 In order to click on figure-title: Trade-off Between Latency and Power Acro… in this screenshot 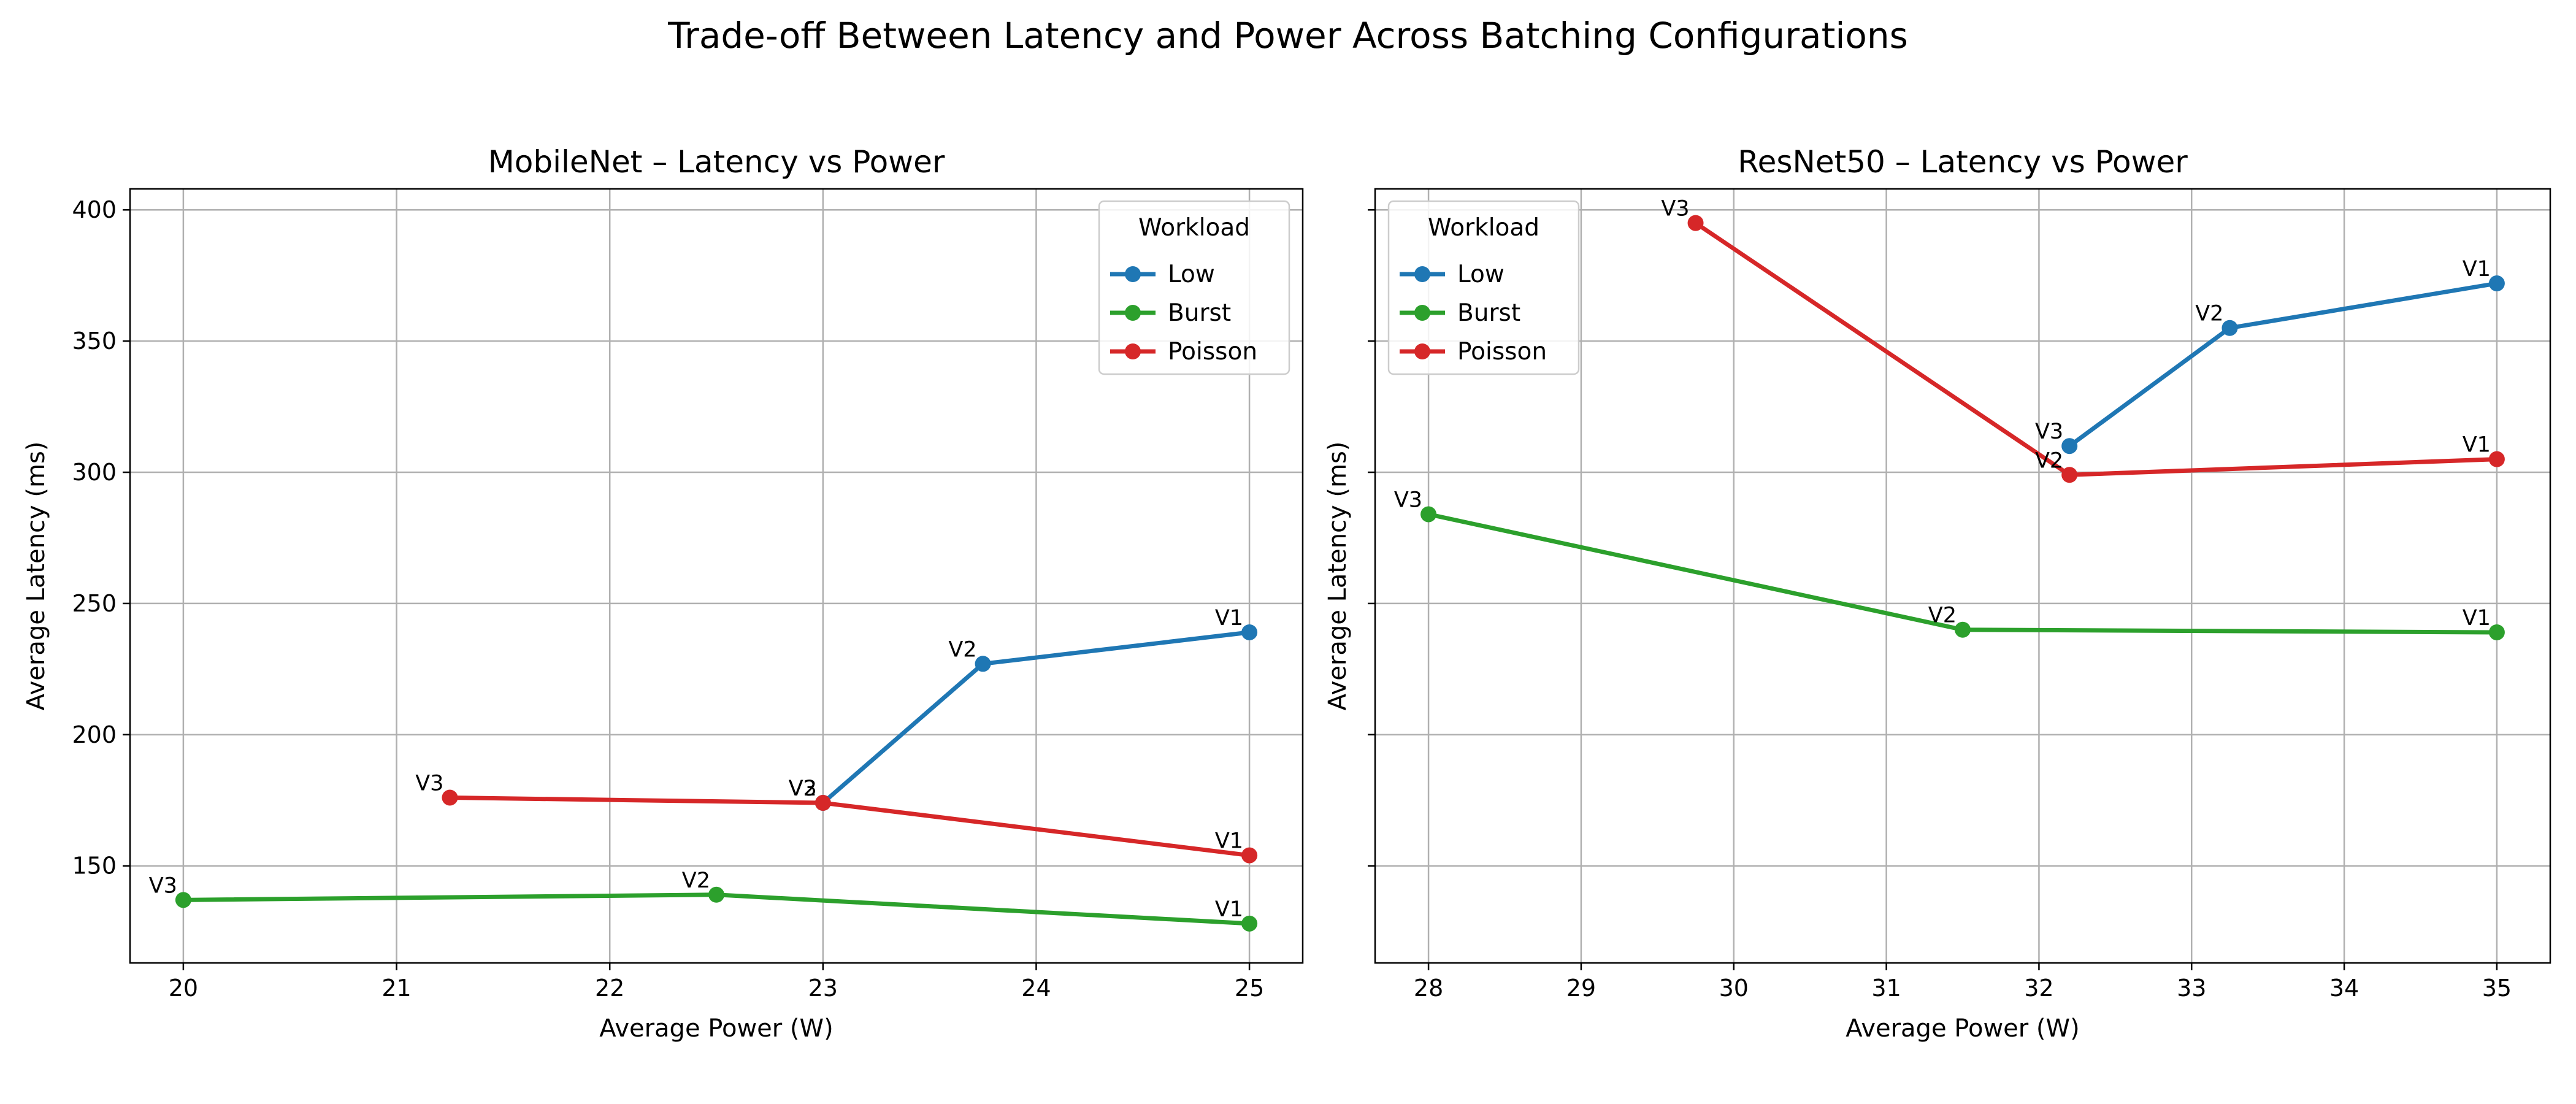, I will do `click(1288, 35)`.